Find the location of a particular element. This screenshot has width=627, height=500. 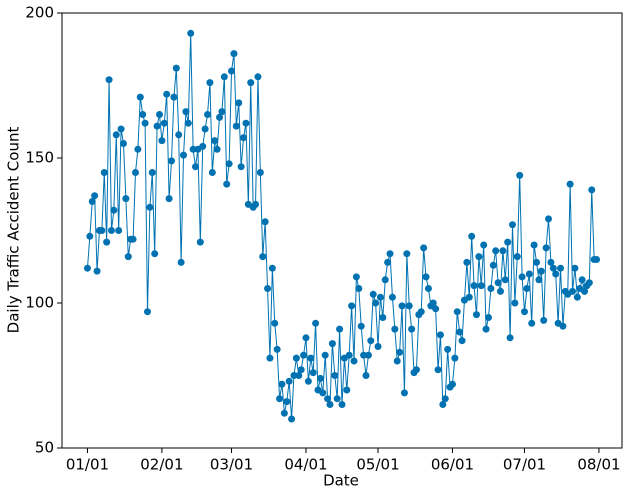

x-tick-label: 06/01 is located at coordinates (452, 465).